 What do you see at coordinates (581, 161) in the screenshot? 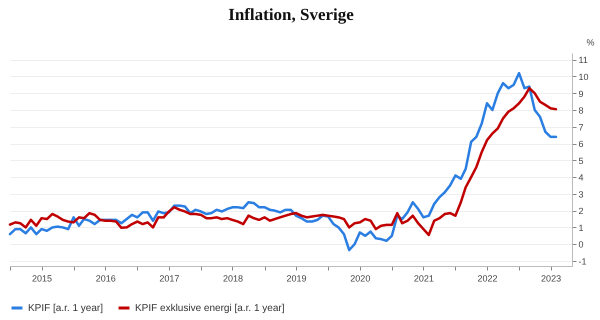
I see `y-tick-label: 5` at bounding box center [581, 161].